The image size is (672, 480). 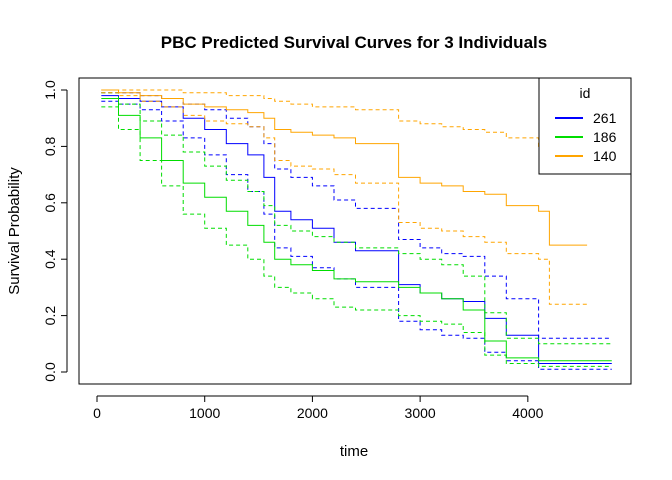 I want to click on legend-label-140: 140, so click(x=605, y=156).